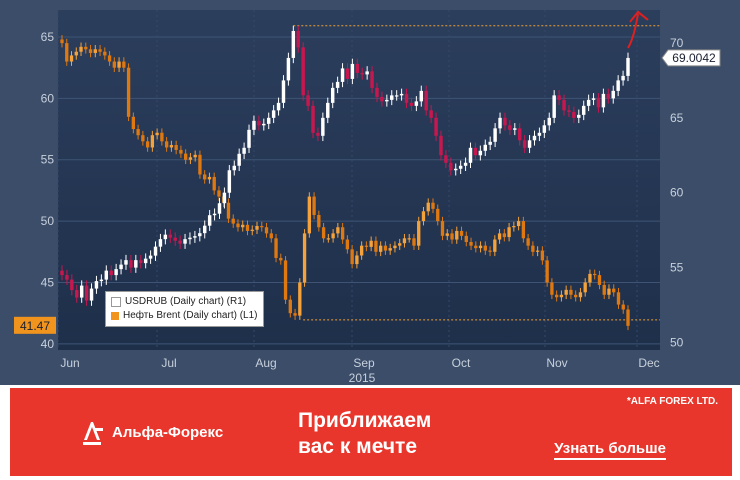 The height and width of the screenshot is (480, 740). I want to click on usdrub-last-value: 69.0042, so click(694, 58).